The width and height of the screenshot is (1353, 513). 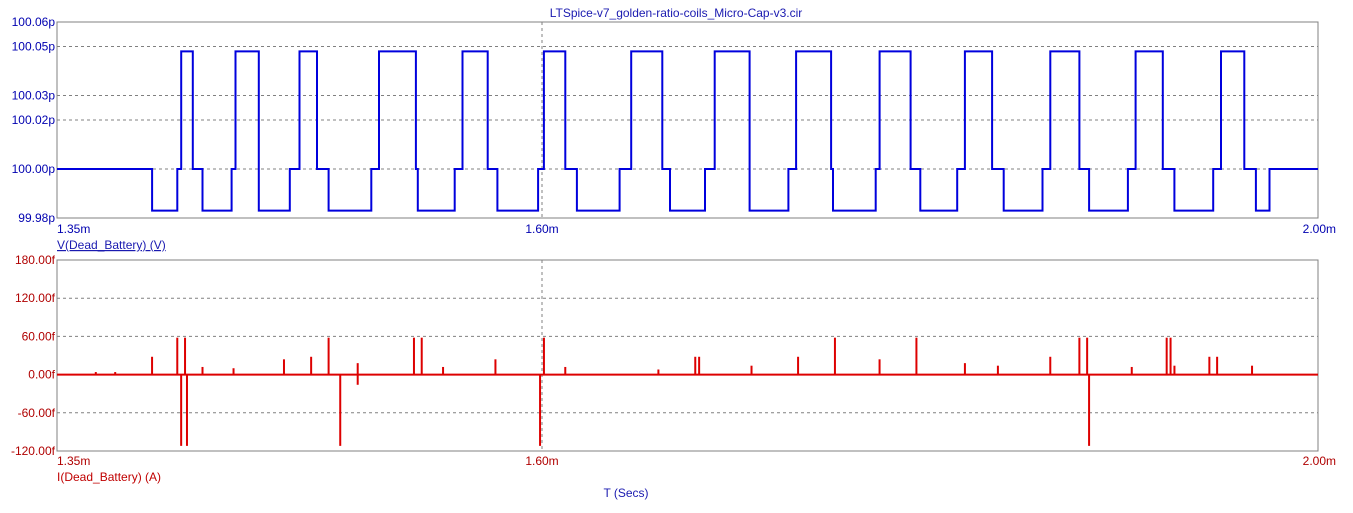 I want to click on current-y-ticks: -120.00f -60.00f 0.00f 60.00f 120.00f 180.00f, so click(x=33, y=355).